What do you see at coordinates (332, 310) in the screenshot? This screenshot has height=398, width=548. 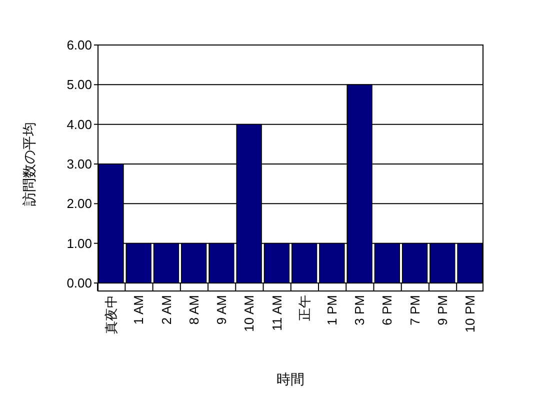 I see `x-tick-label: 1 PM` at bounding box center [332, 310].